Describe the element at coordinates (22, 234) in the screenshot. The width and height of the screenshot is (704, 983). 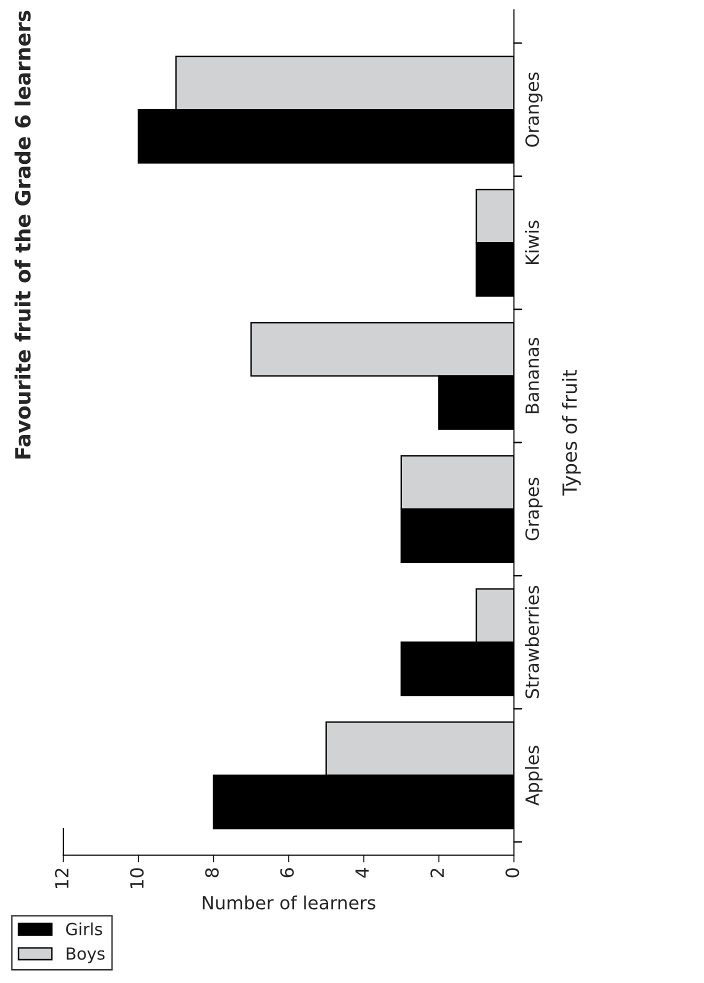
I see `text: Favourite fruit of the Grade 6 learners` at that location.